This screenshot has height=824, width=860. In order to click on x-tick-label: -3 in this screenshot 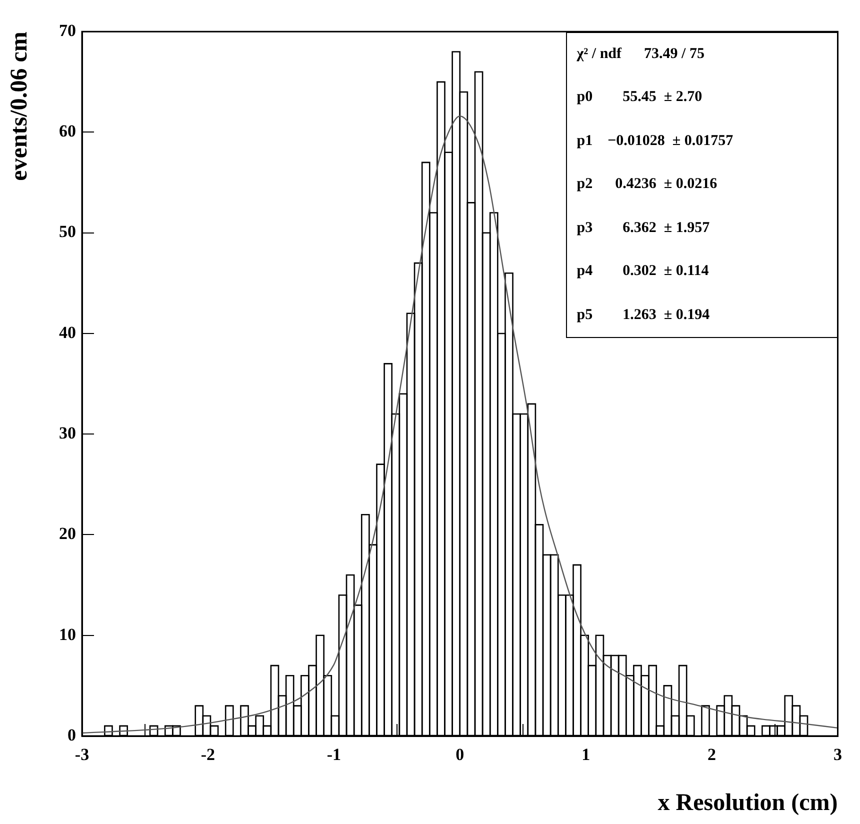, I will do `click(82, 754)`.